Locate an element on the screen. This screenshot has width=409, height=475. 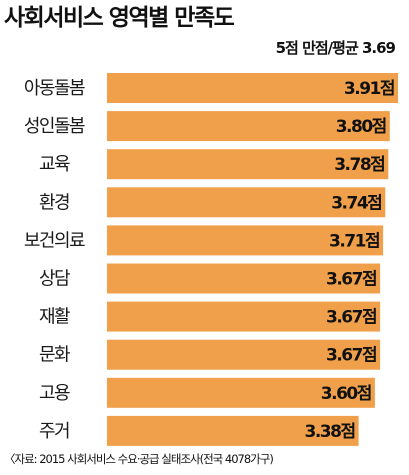
chart-subtitle: 5점 만점/평균 3.69 is located at coordinates (335, 48).